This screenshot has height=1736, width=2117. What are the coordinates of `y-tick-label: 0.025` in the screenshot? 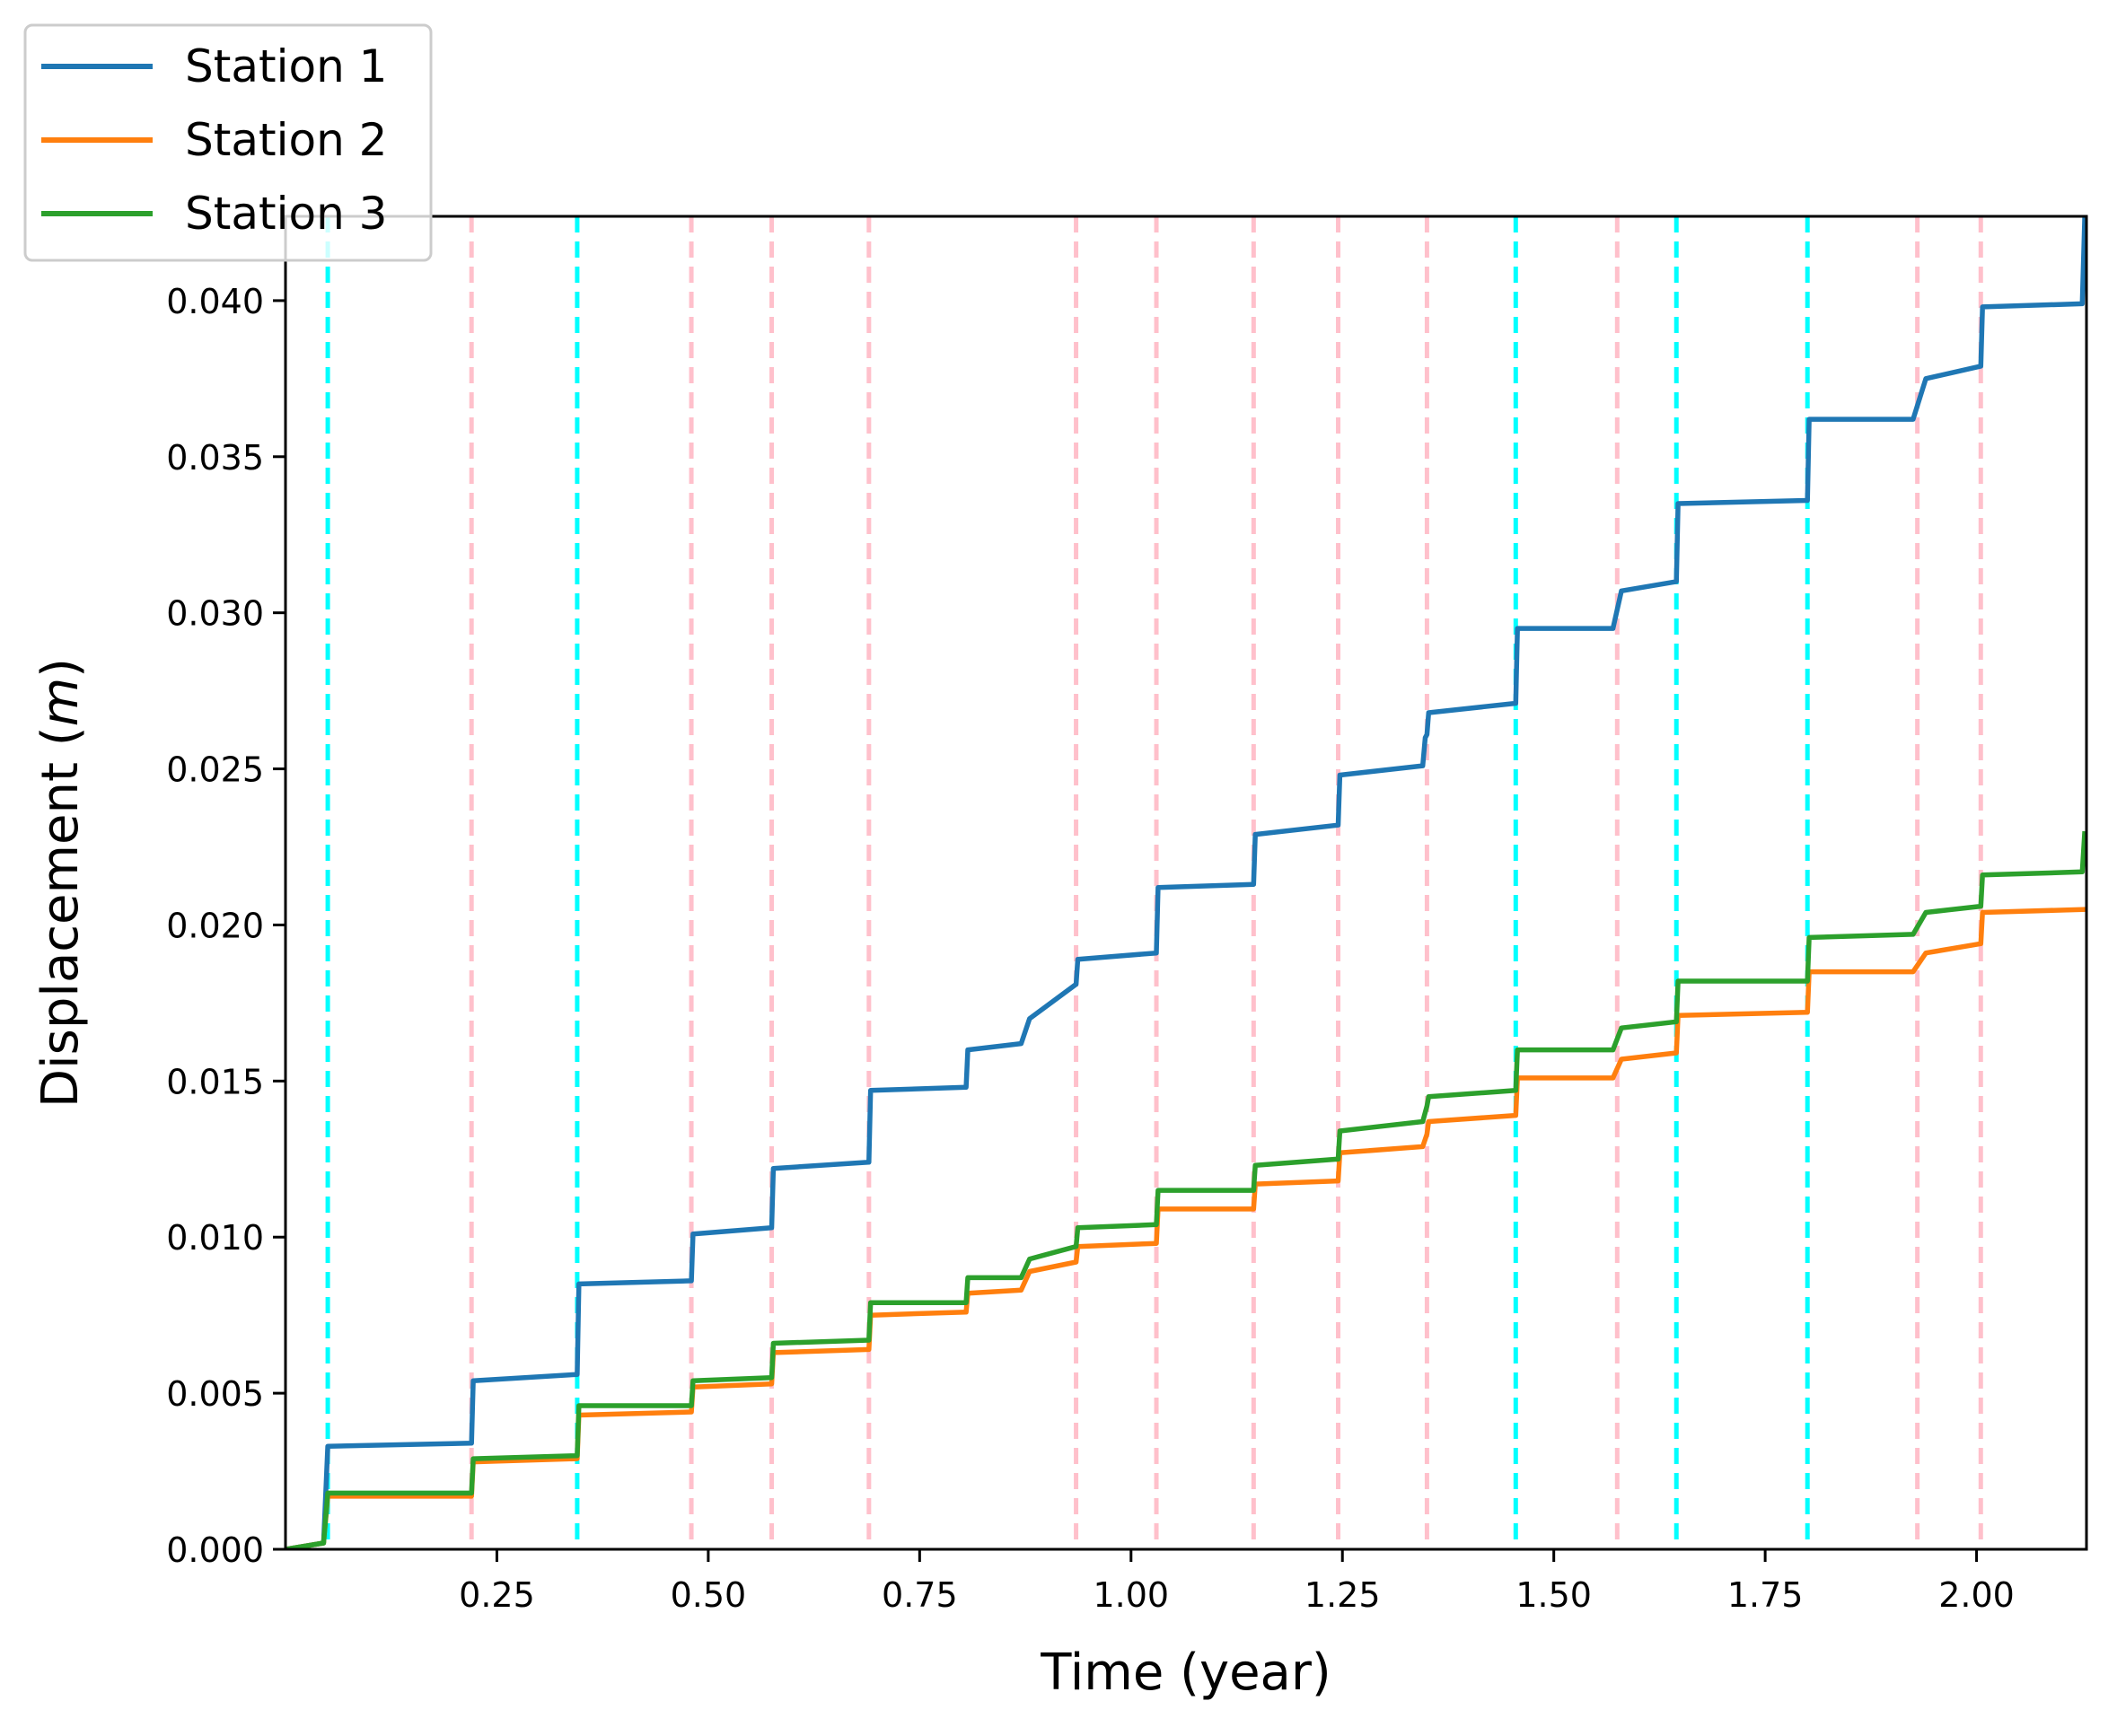 It's located at (215, 770).